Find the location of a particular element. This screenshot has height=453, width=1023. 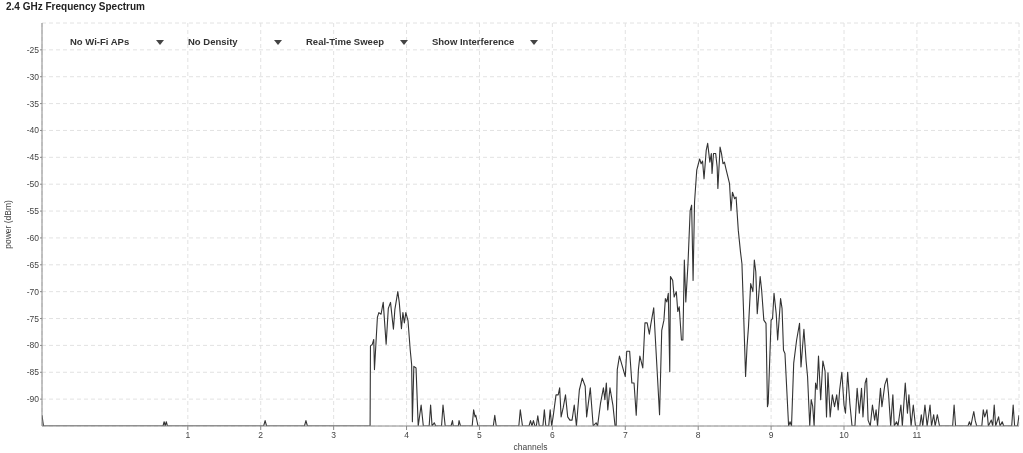

y-tick-label: -70 is located at coordinates (33, 291).